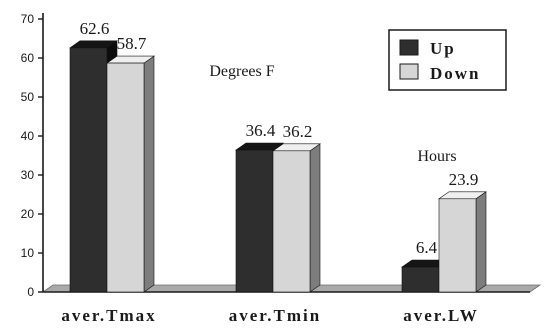 Image resolution: width=545 pixels, height=329 pixels. Describe the element at coordinates (28, 136) in the screenshot. I see `y-tick-label-40: 40` at that location.